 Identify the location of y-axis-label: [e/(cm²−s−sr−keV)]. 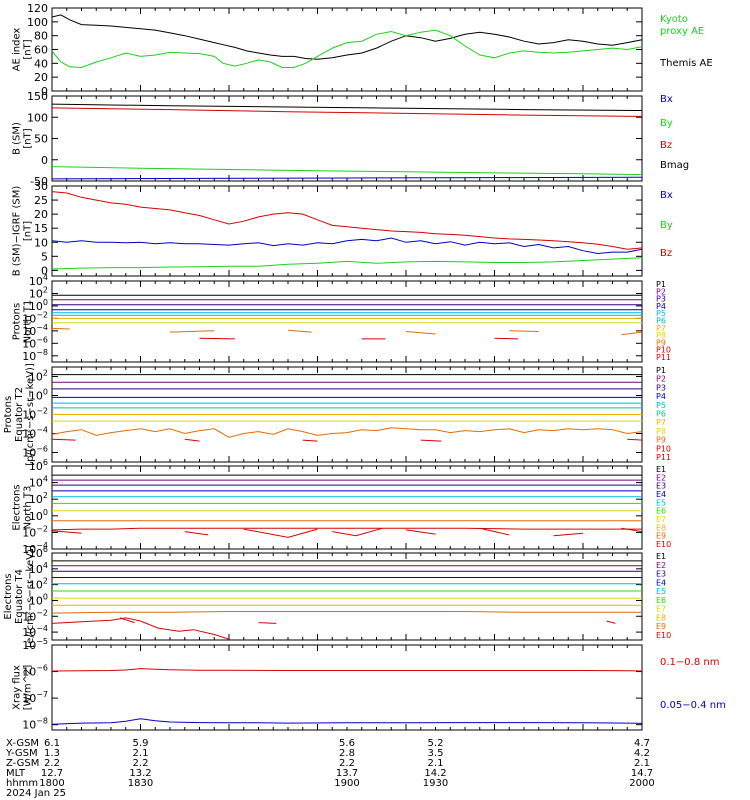
(30, 596).